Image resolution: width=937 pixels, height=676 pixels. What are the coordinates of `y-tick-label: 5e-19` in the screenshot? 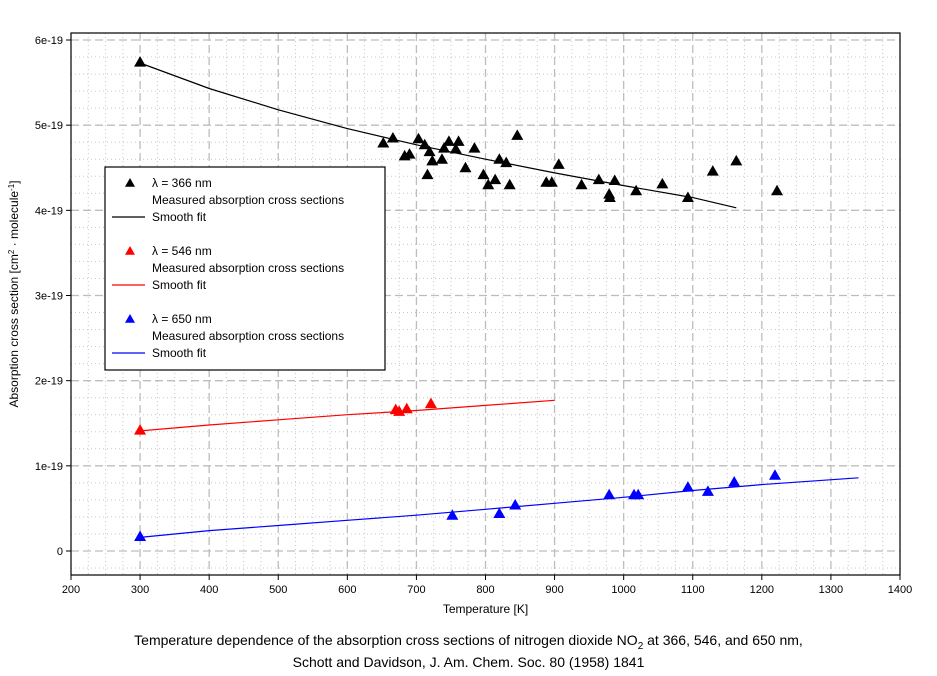 It's located at (49, 126).